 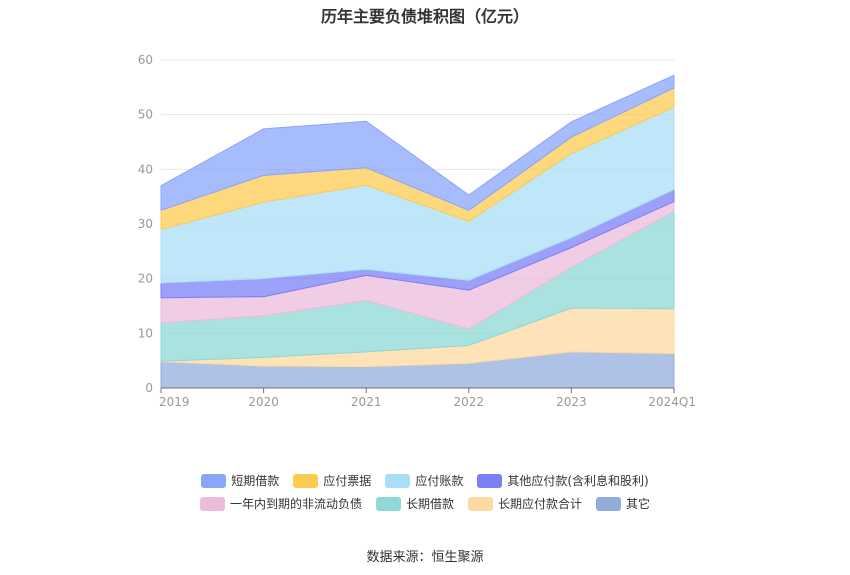 I want to click on legend-item: 应付票据, so click(x=332, y=480).